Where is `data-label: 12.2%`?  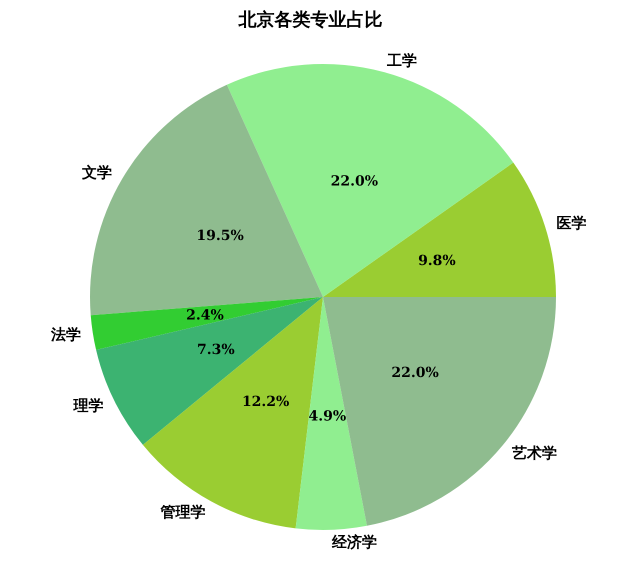
data-label: 12.2% is located at coordinates (266, 402).